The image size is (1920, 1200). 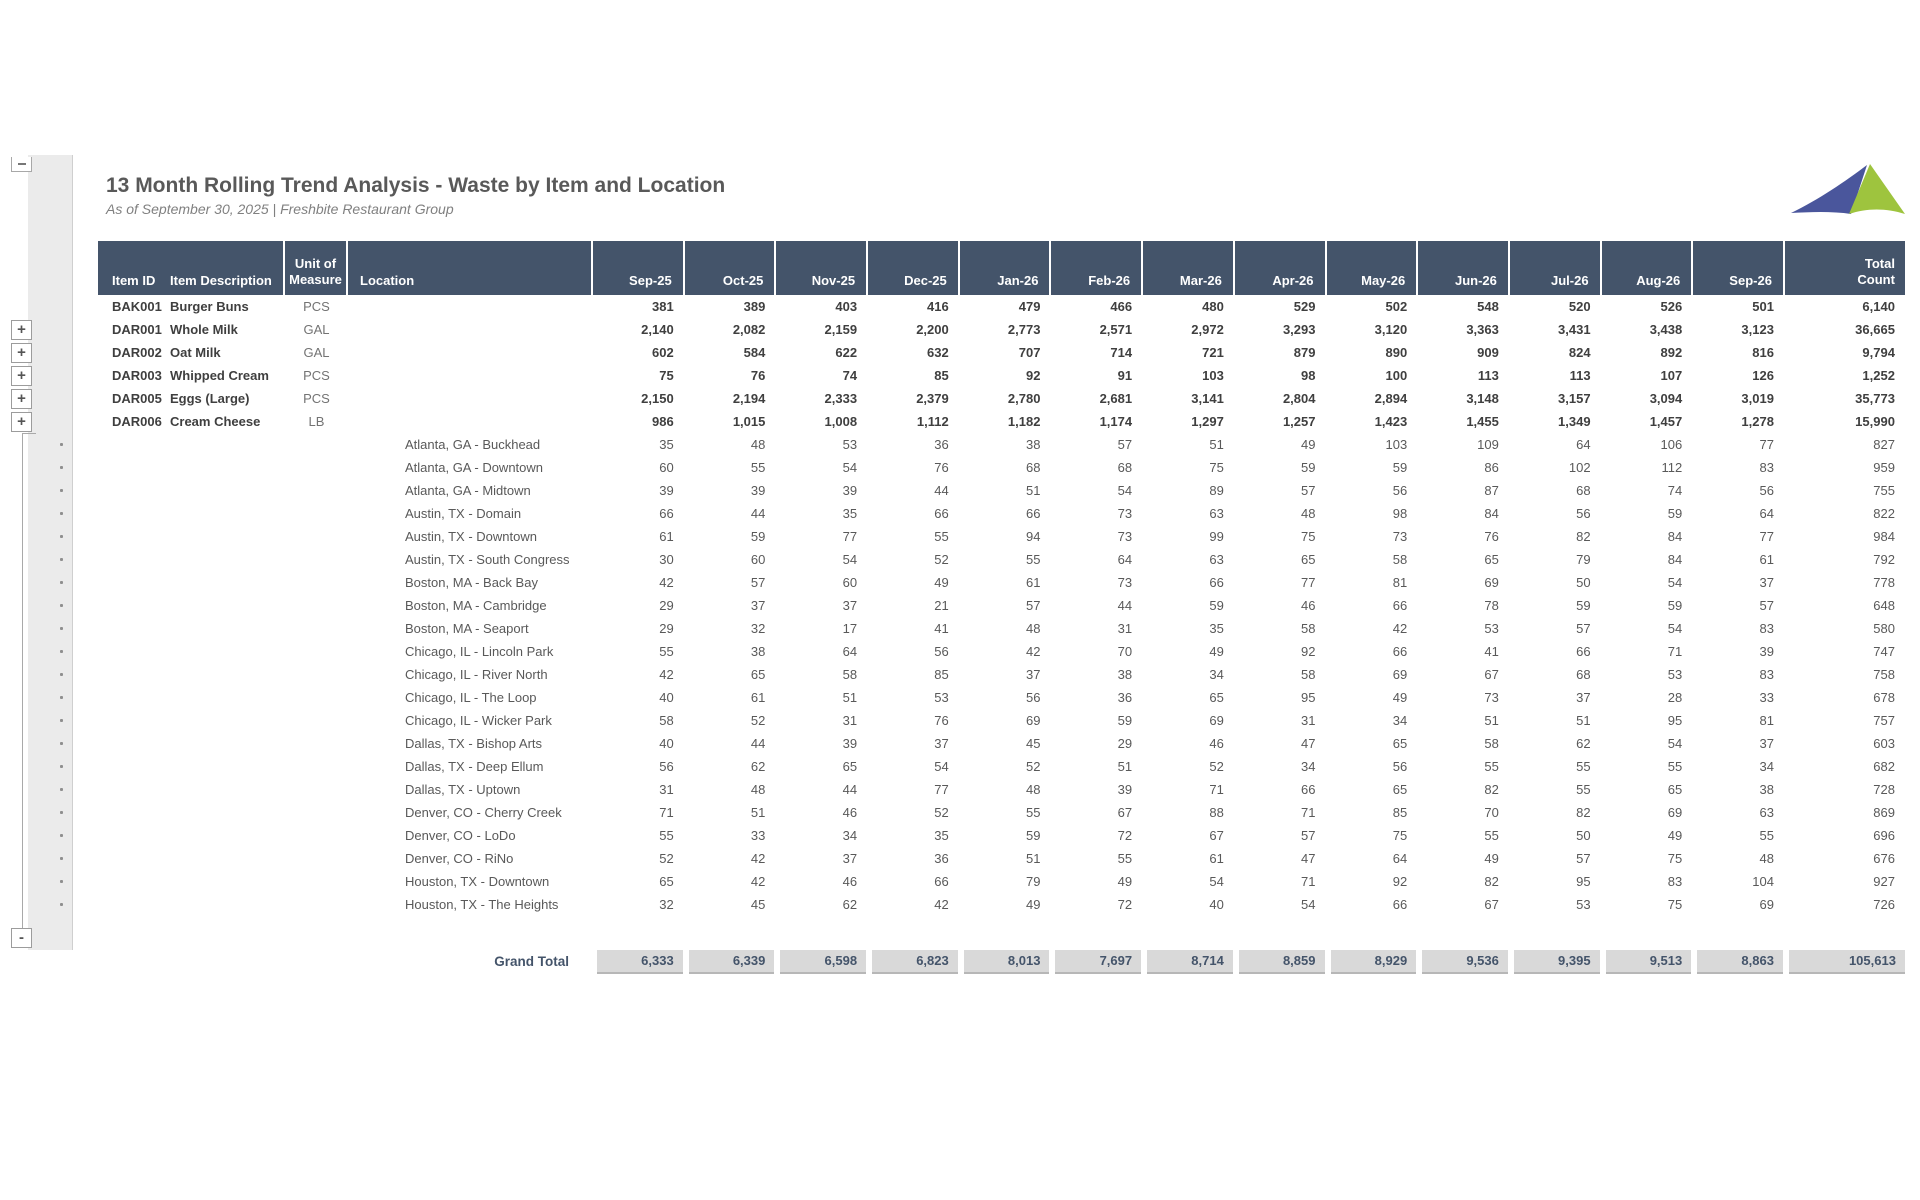 What do you see at coordinates (754, 352) in the screenshot?
I see `month-value-cell: 584` at bounding box center [754, 352].